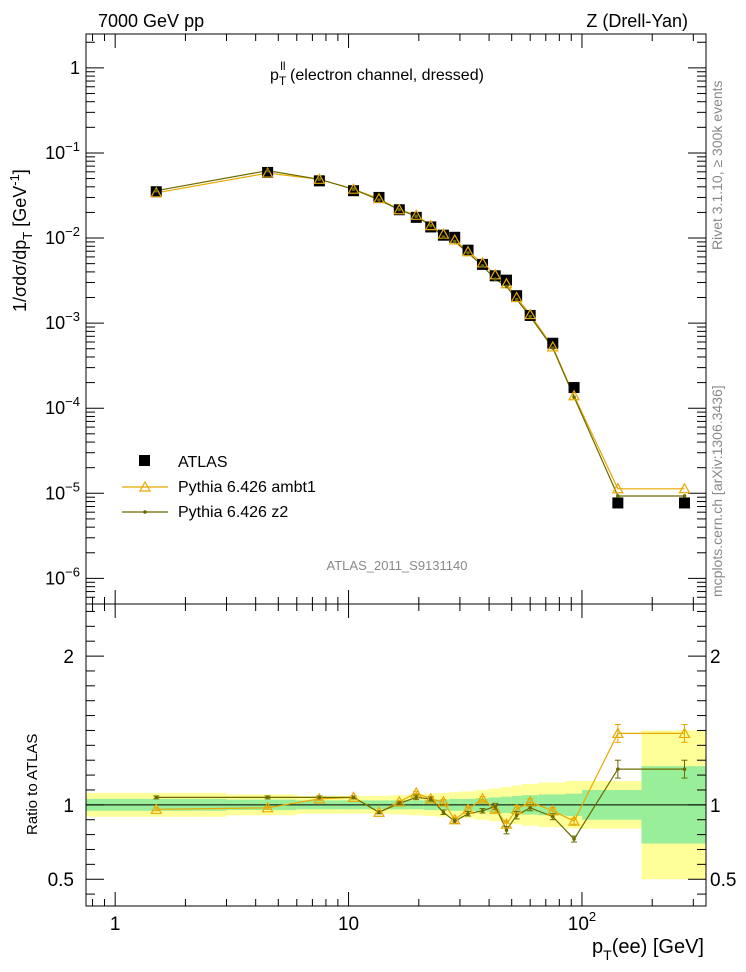  Describe the element at coordinates (145, 486) in the screenshot. I see `legend-marker-ambt1` at that location.